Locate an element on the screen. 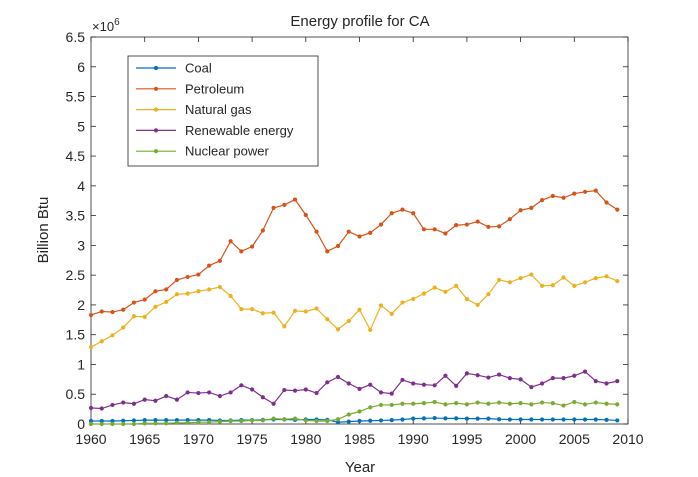 The image size is (698, 477). series-natural-gas is located at coordinates (354, 311).